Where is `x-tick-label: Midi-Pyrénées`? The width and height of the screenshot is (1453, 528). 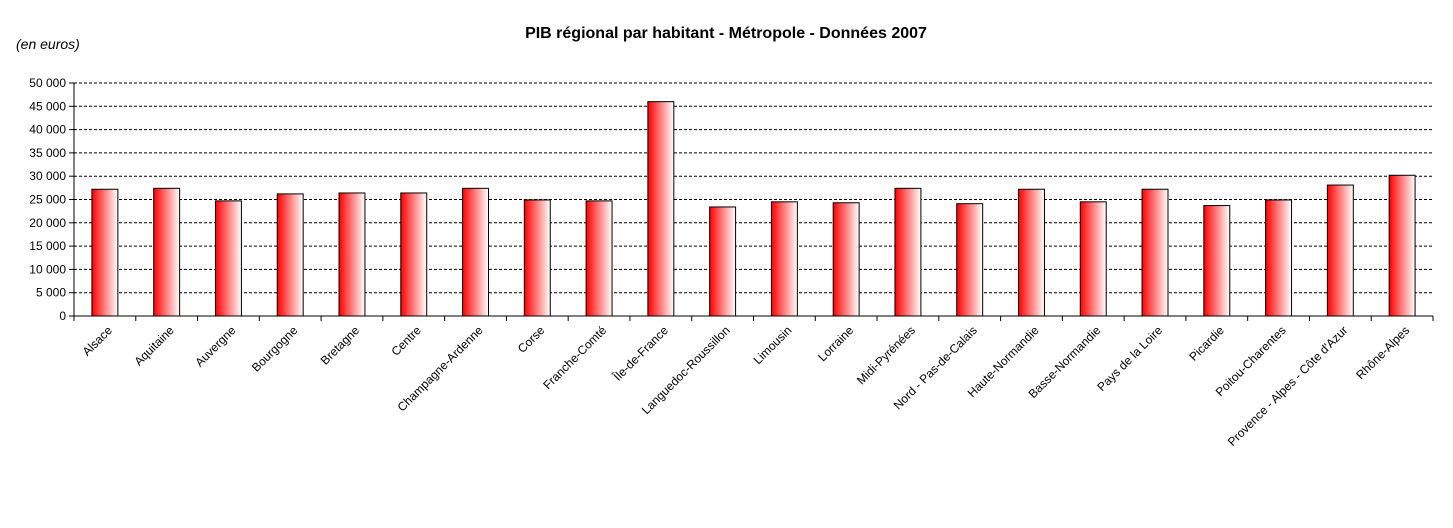 x-tick-label: Midi-Pyrénées is located at coordinates (886, 355).